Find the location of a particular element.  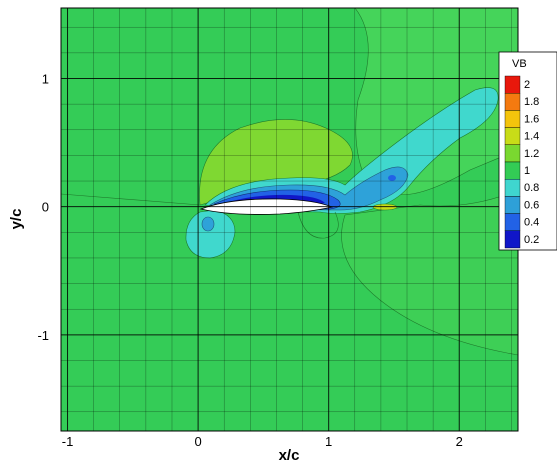

legend-label: 1.2 is located at coordinates (531, 154).